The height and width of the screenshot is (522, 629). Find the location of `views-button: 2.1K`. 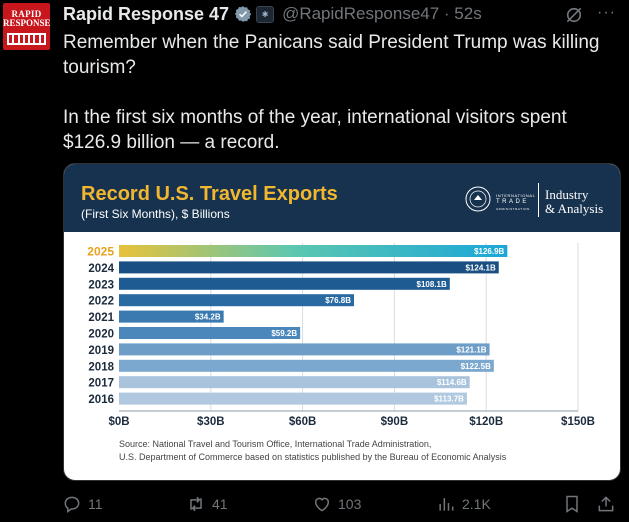

views-button: 2.1K is located at coordinates (463, 504).